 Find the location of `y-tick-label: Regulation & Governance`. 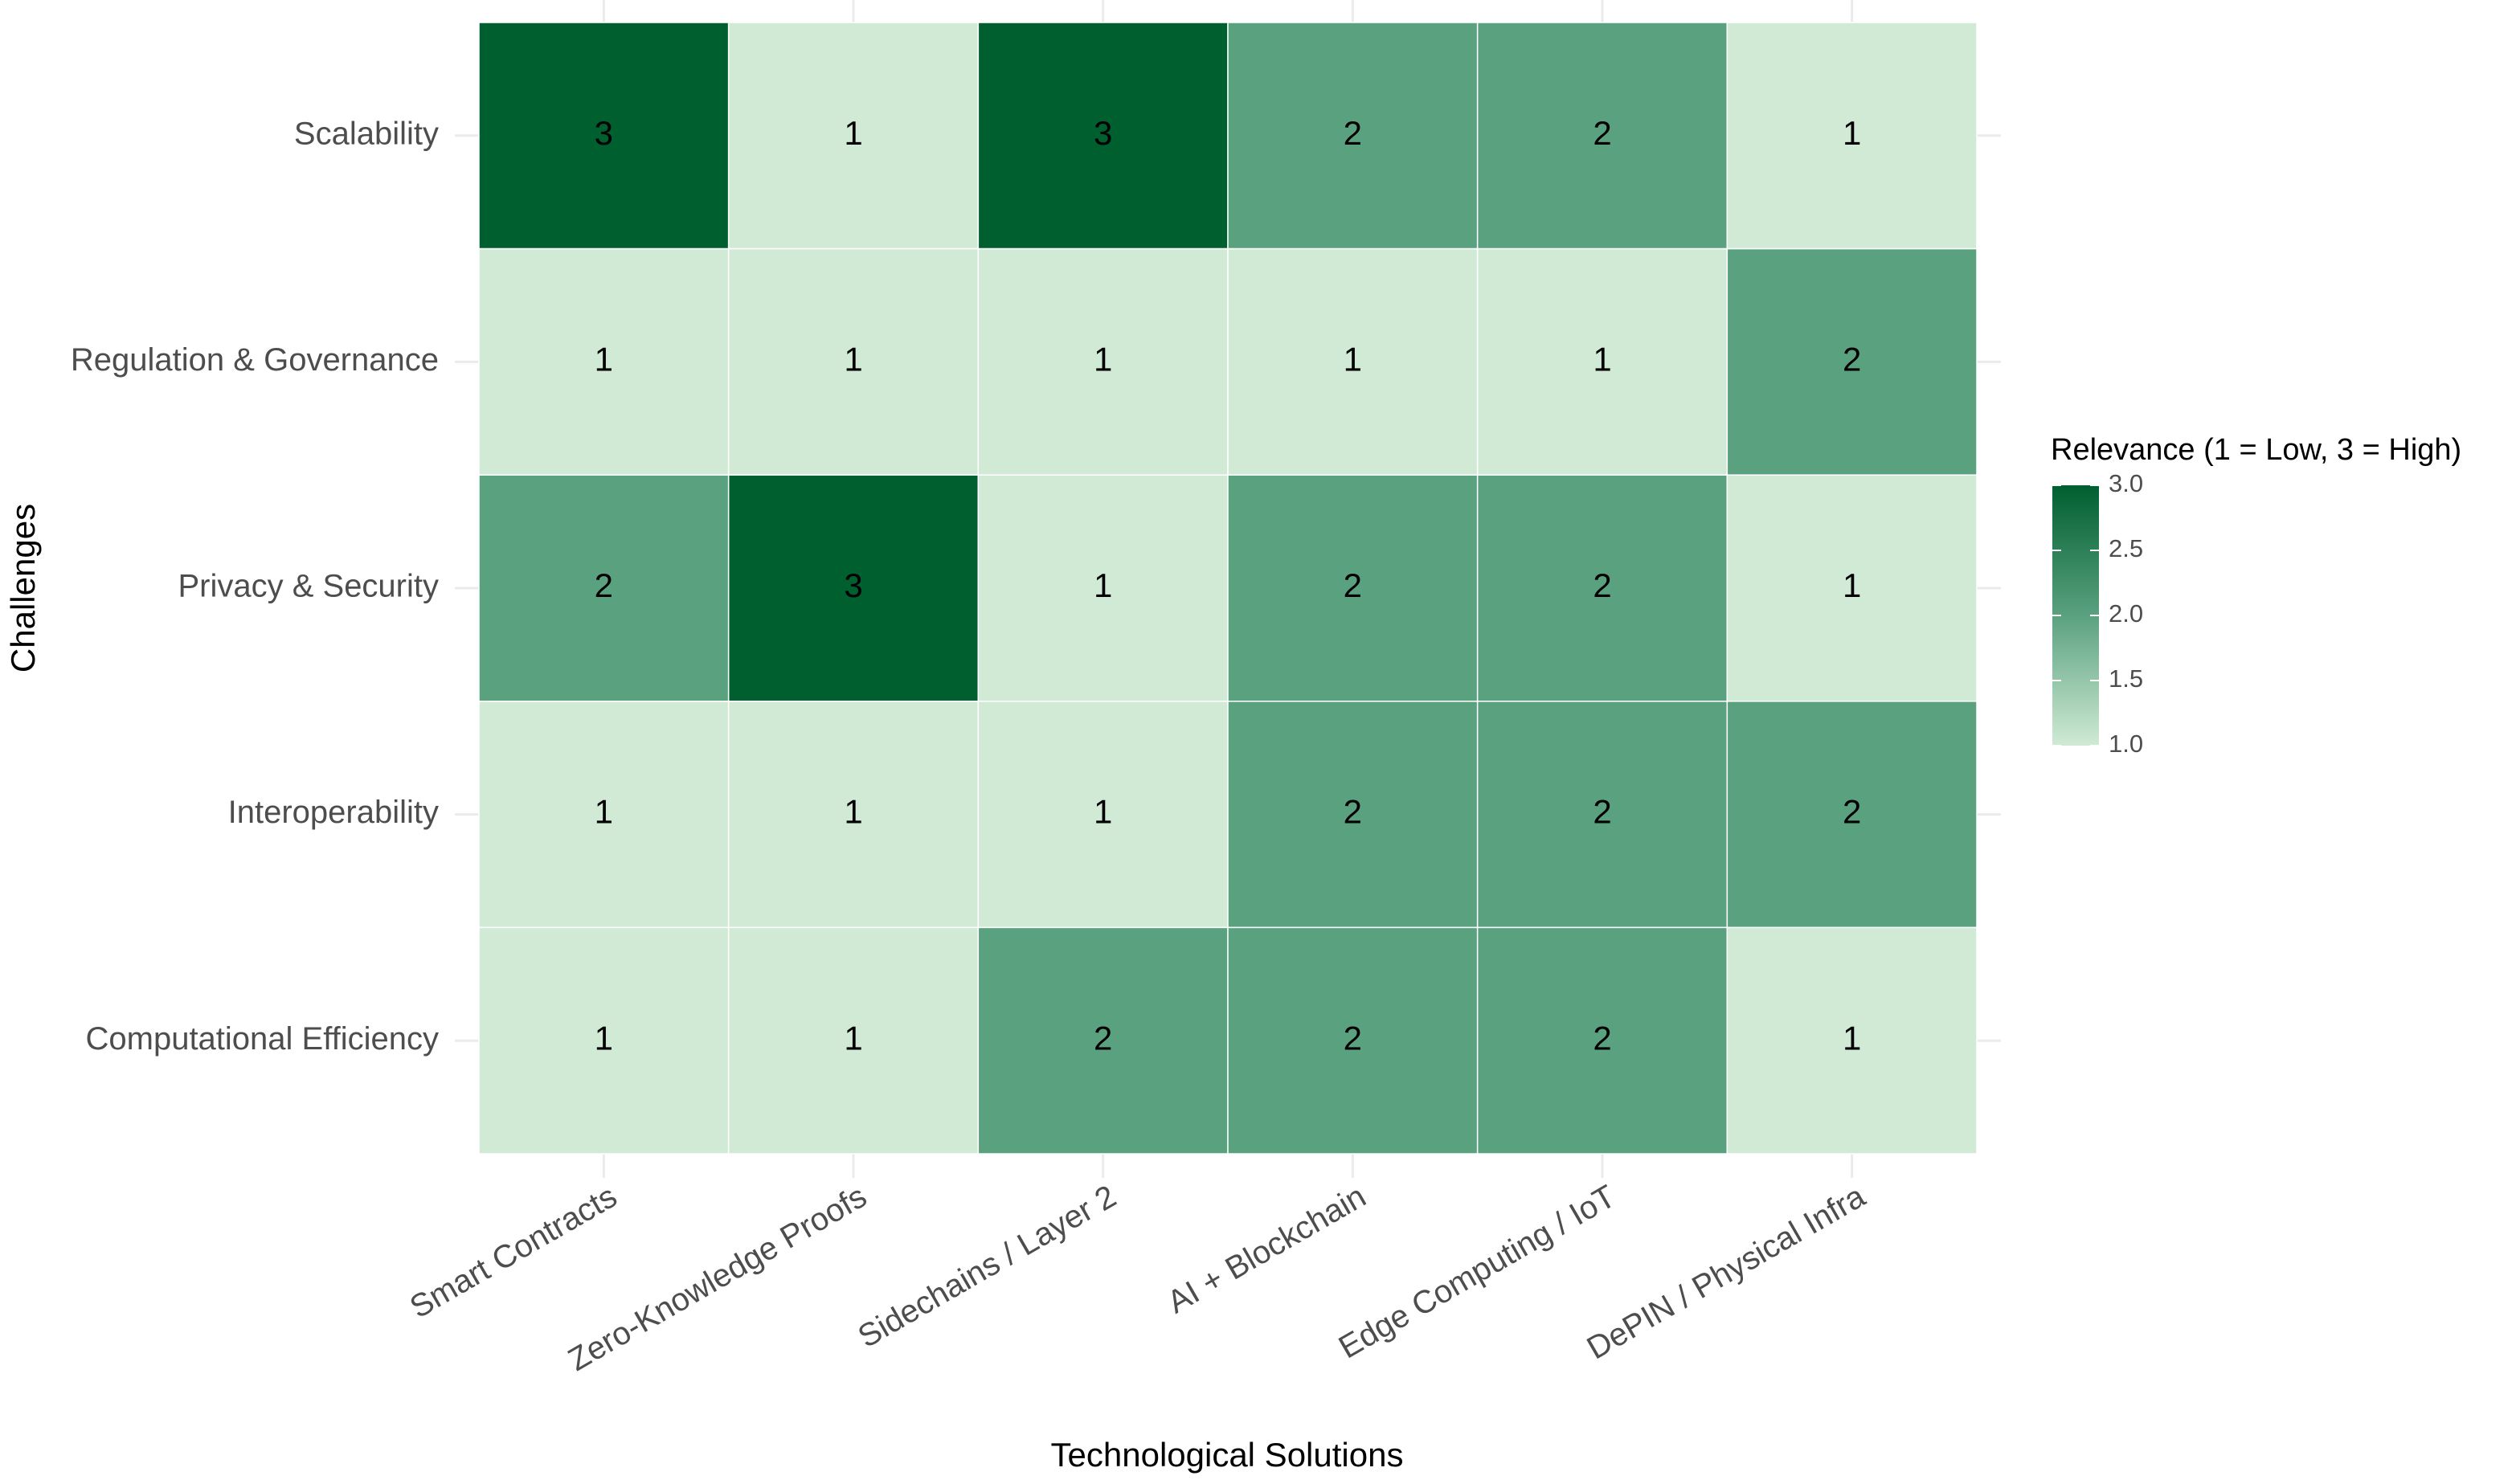

y-tick-label: Regulation & Governance is located at coordinates (255, 360).